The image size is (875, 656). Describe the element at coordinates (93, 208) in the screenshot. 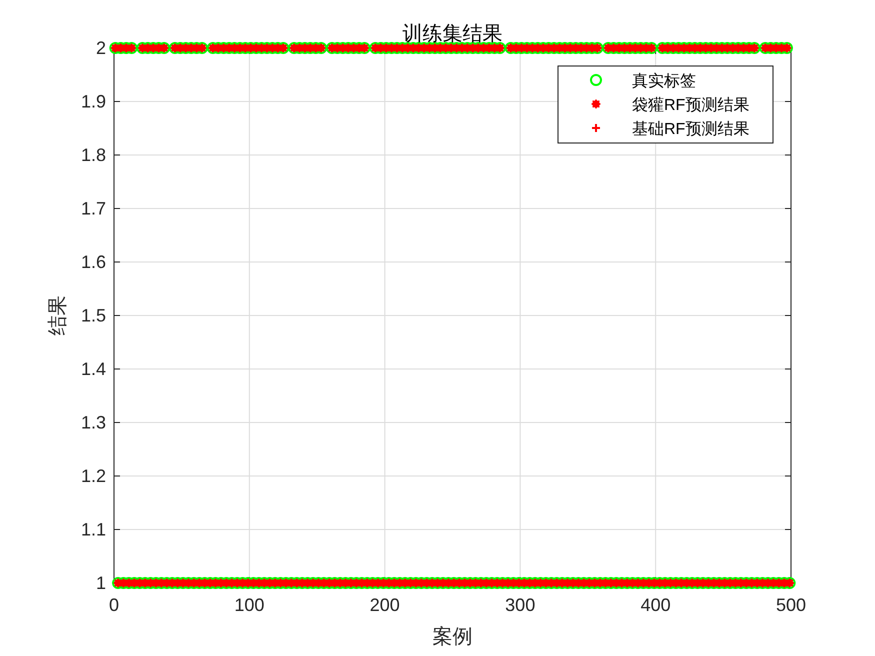

I see `y-tick-label: 1.7` at that location.